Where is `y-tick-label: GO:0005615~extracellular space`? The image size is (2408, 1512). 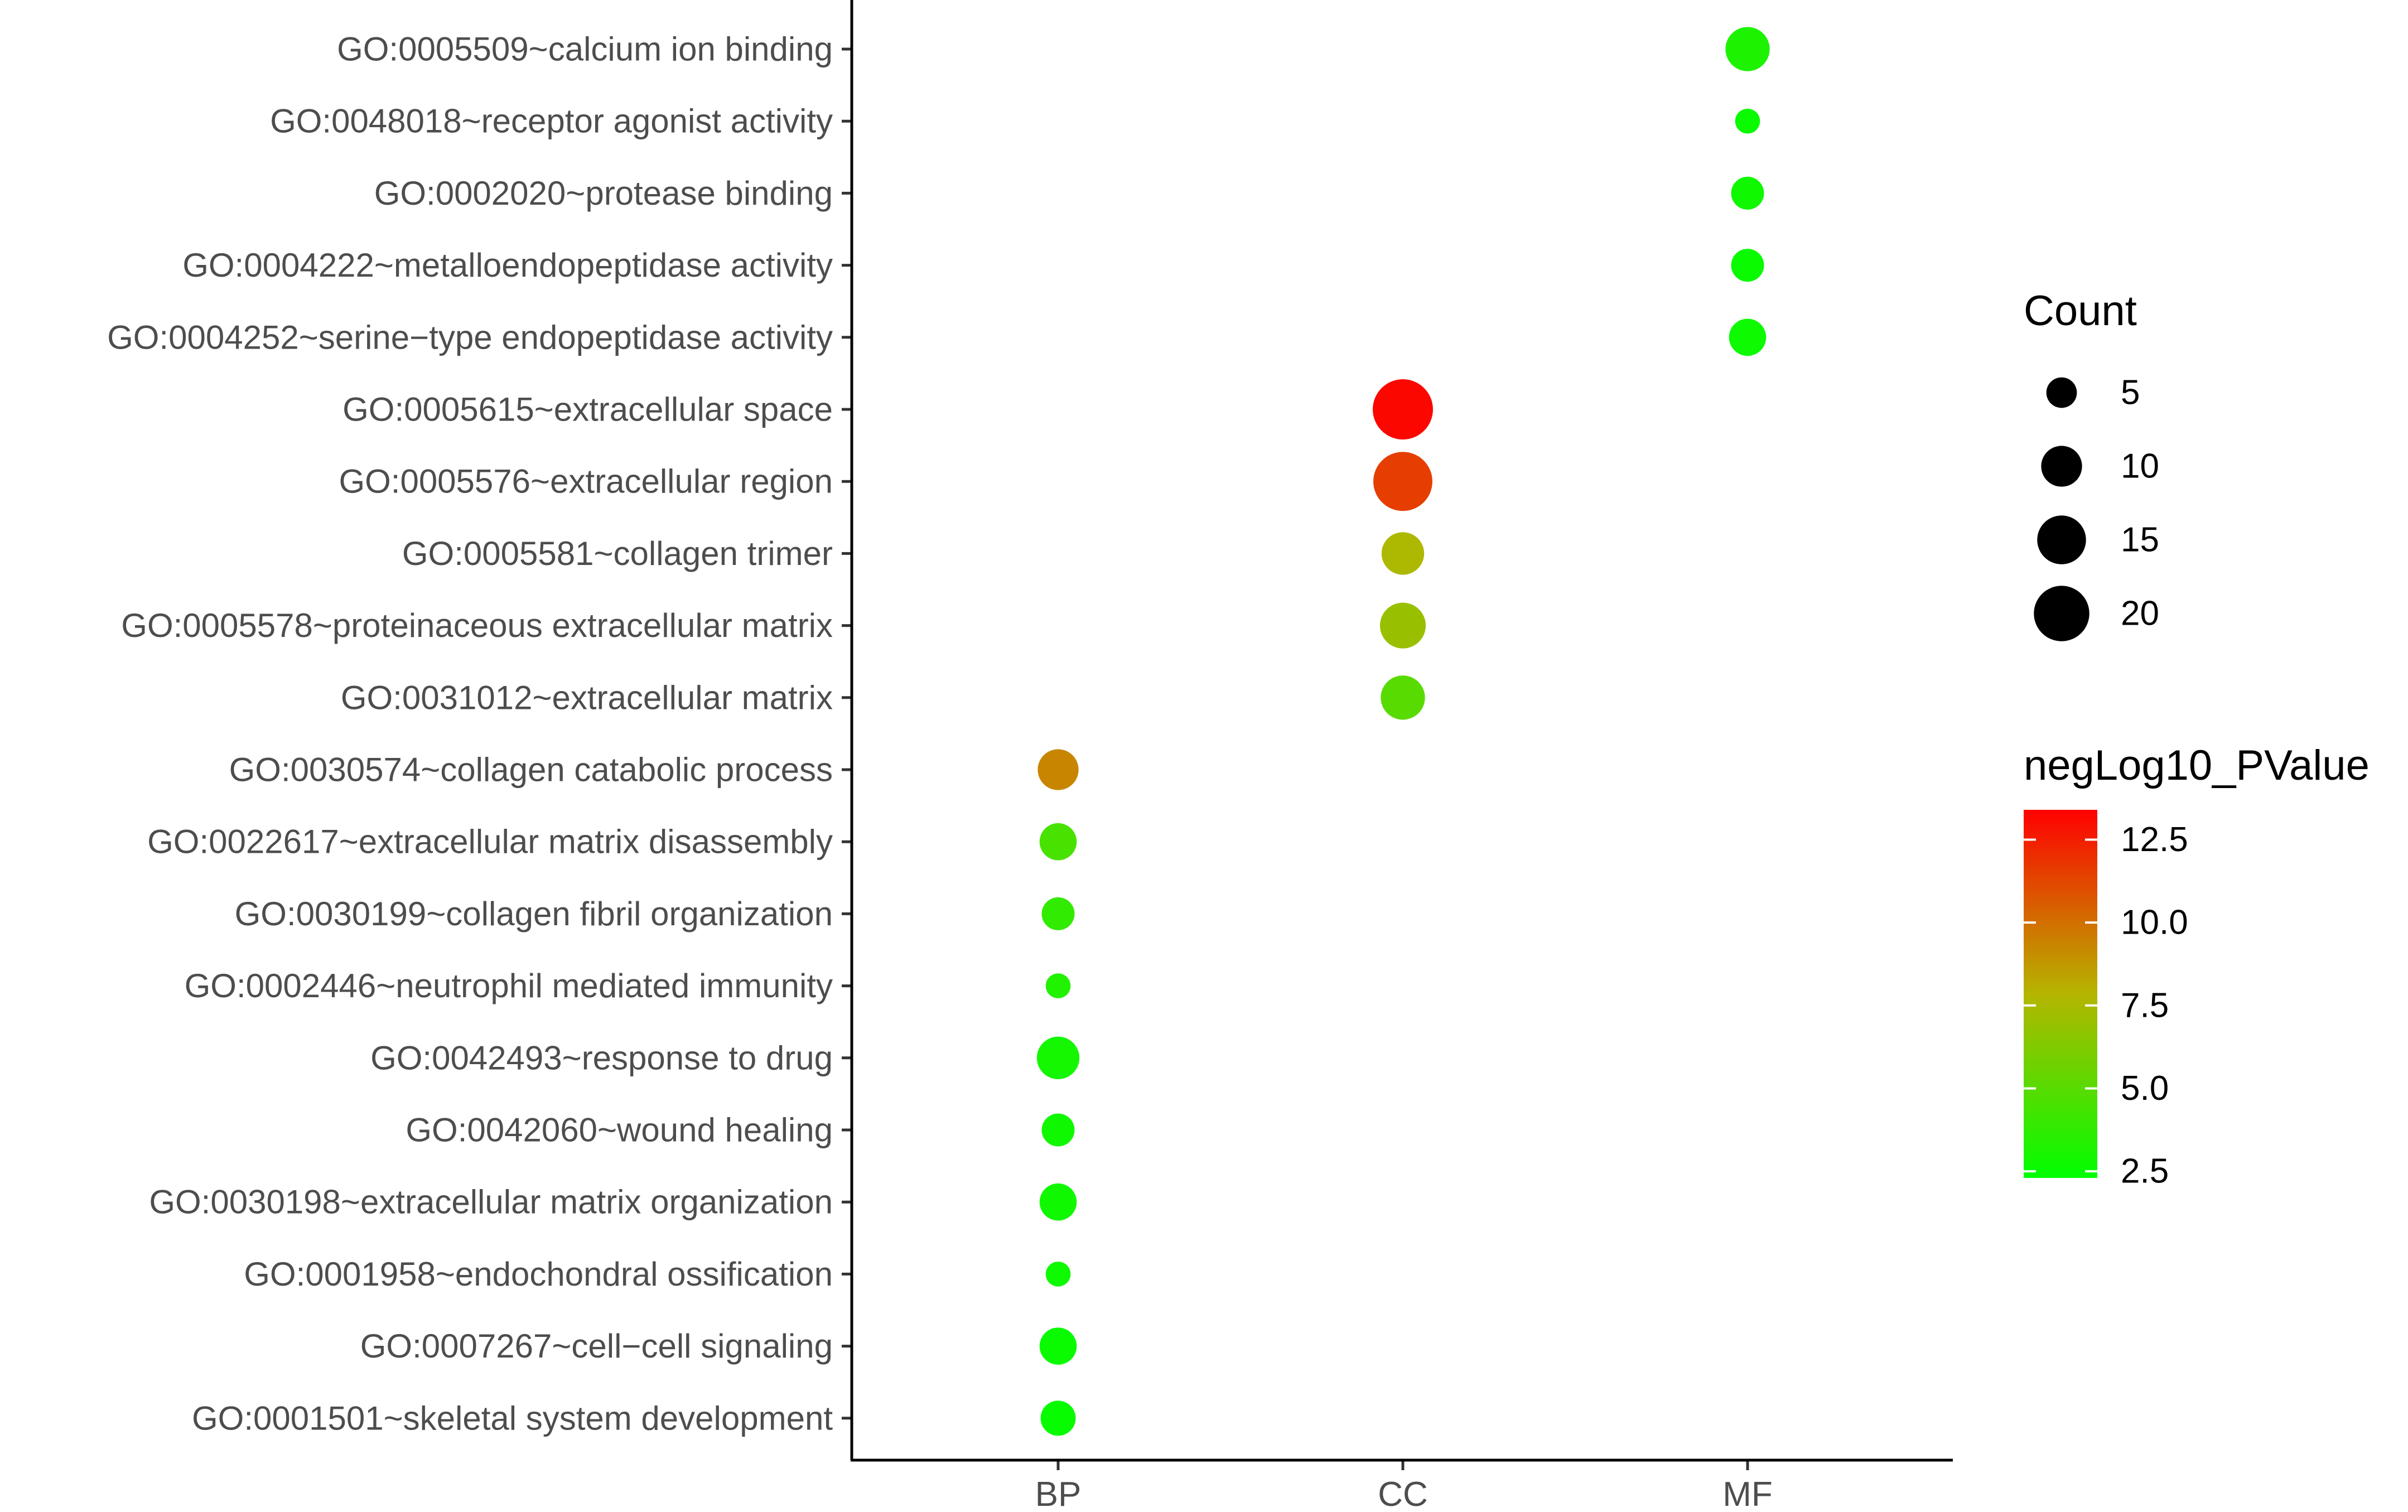
y-tick-label: GO:0005615~extracellular space is located at coordinates (587, 409).